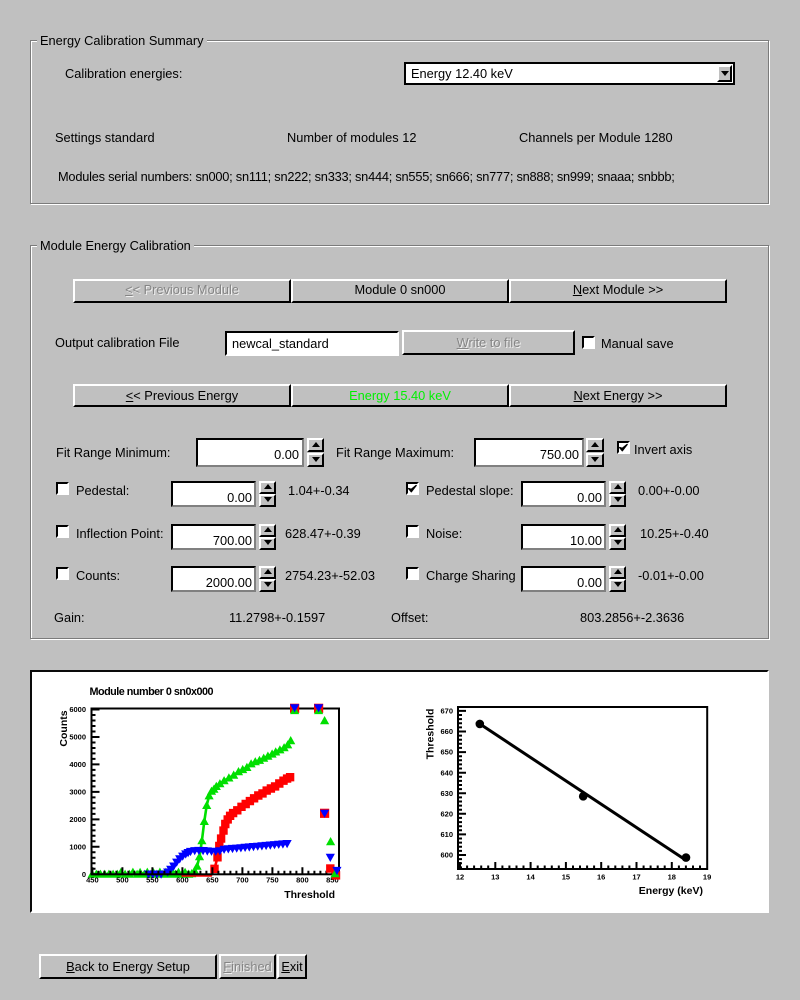 The height and width of the screenshot is (1000, 800). I want to click on svg-text: 610, so click(446, 834).